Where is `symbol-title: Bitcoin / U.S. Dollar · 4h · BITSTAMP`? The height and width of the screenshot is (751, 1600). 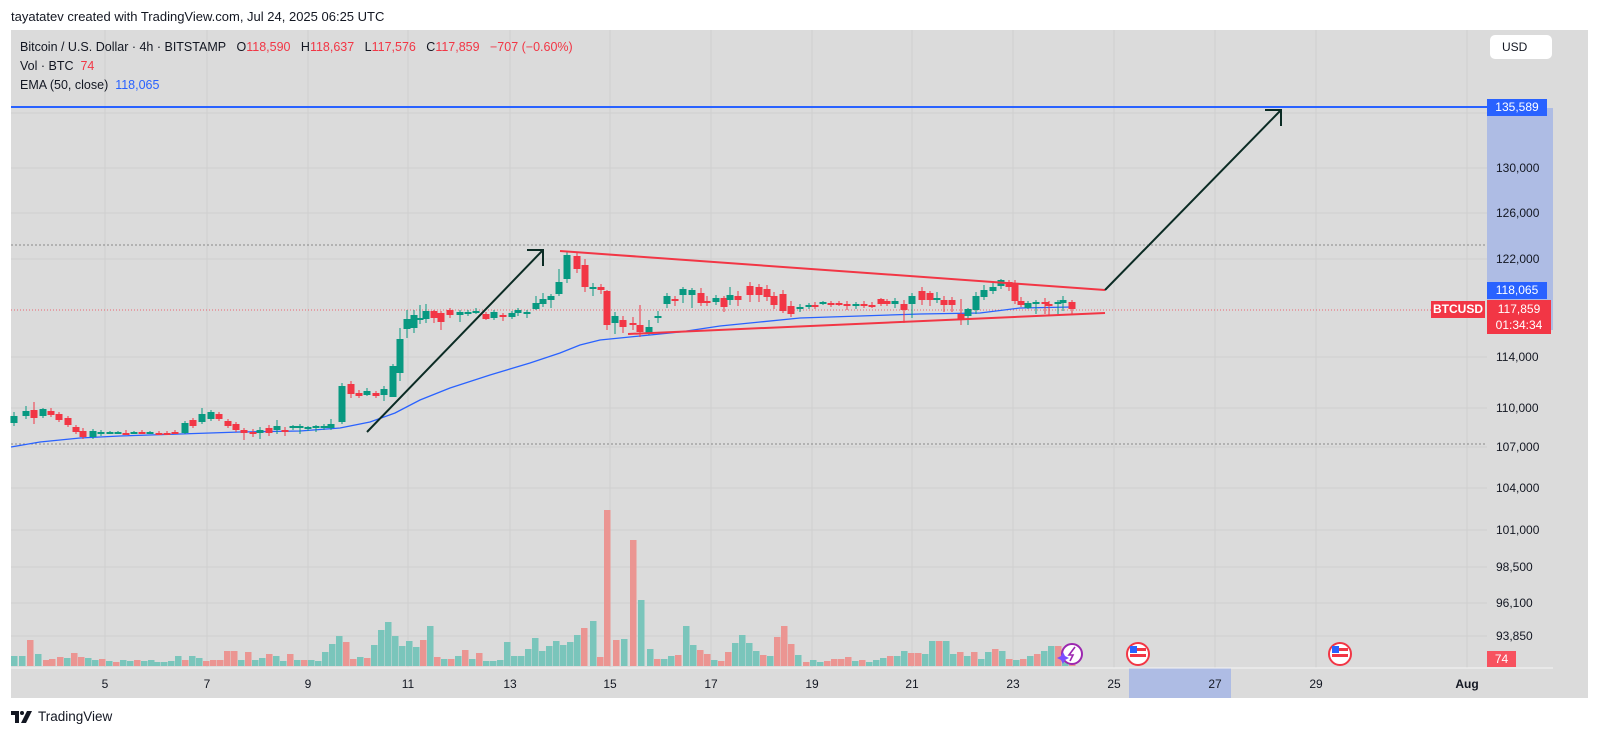 symbol-title: Bitcoin / U.S. Dollar · 4h · BITSTAMP is located at coordinates (123, 47).